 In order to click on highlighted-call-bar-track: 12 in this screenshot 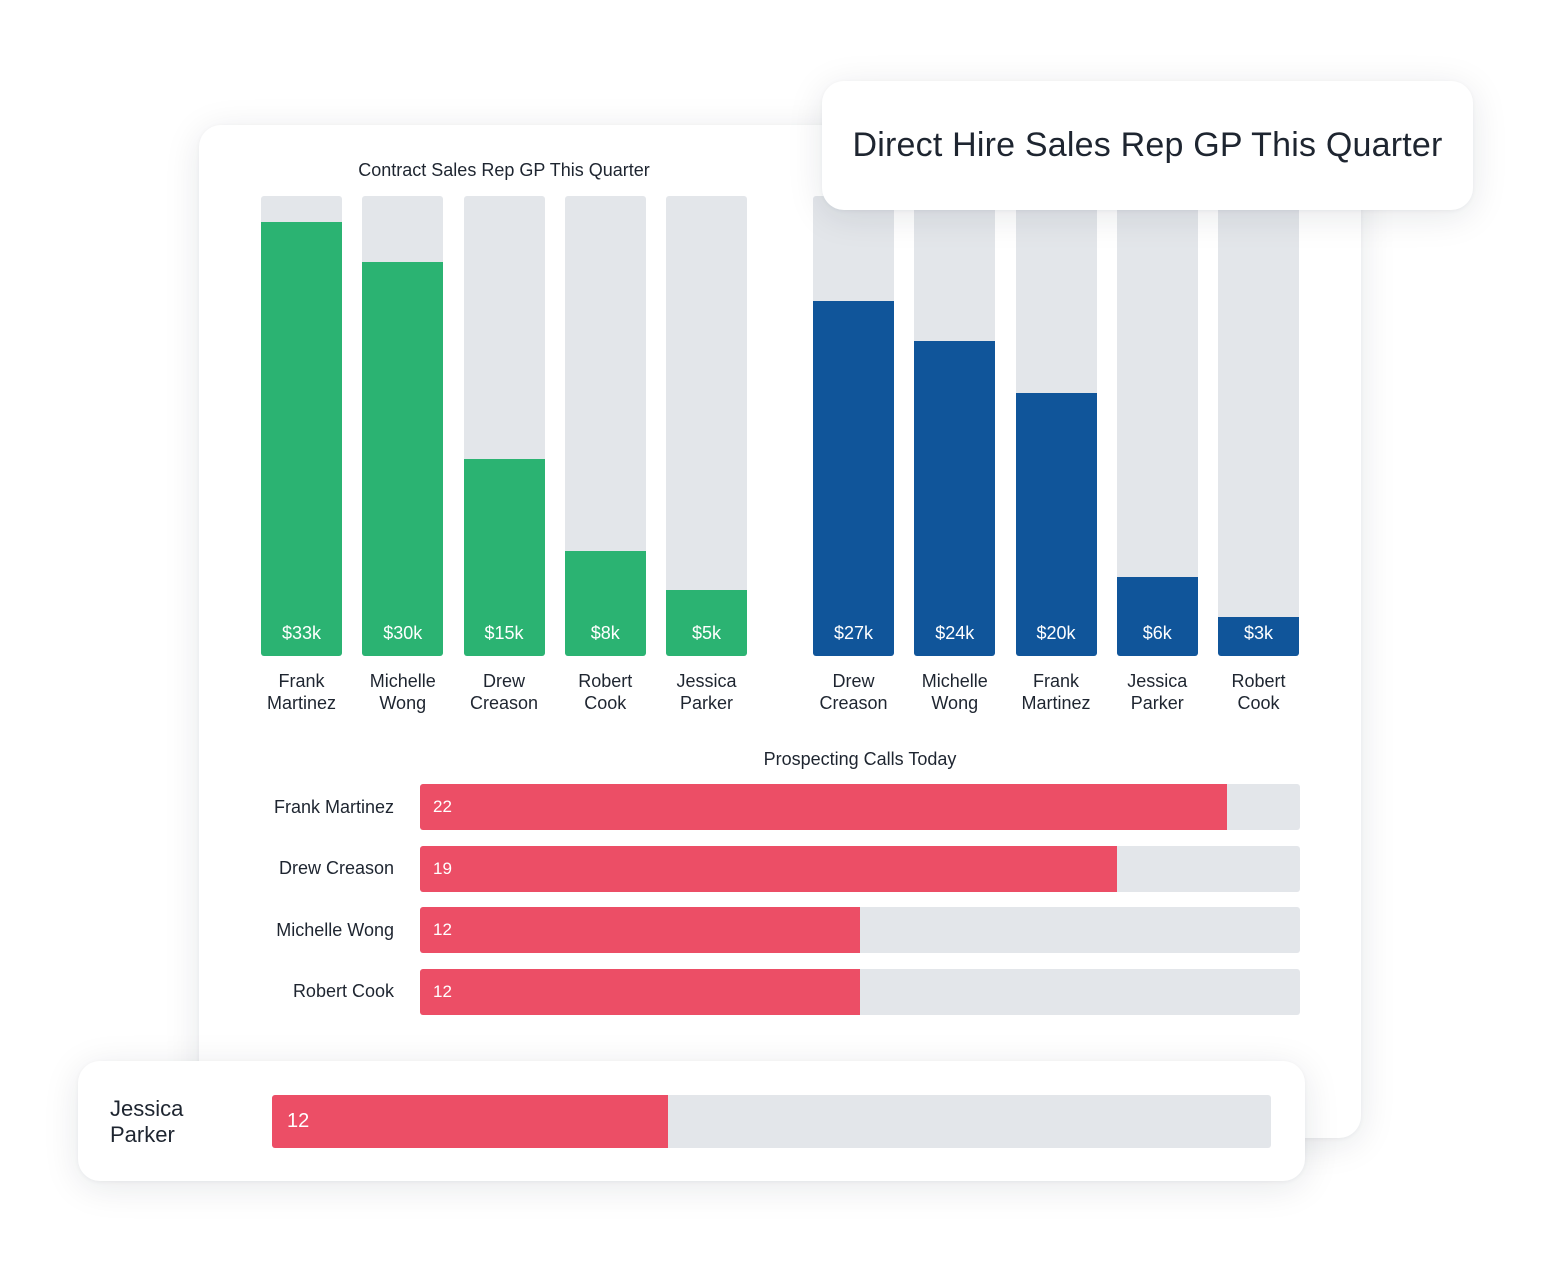, I will do `click(771, 1121)`.